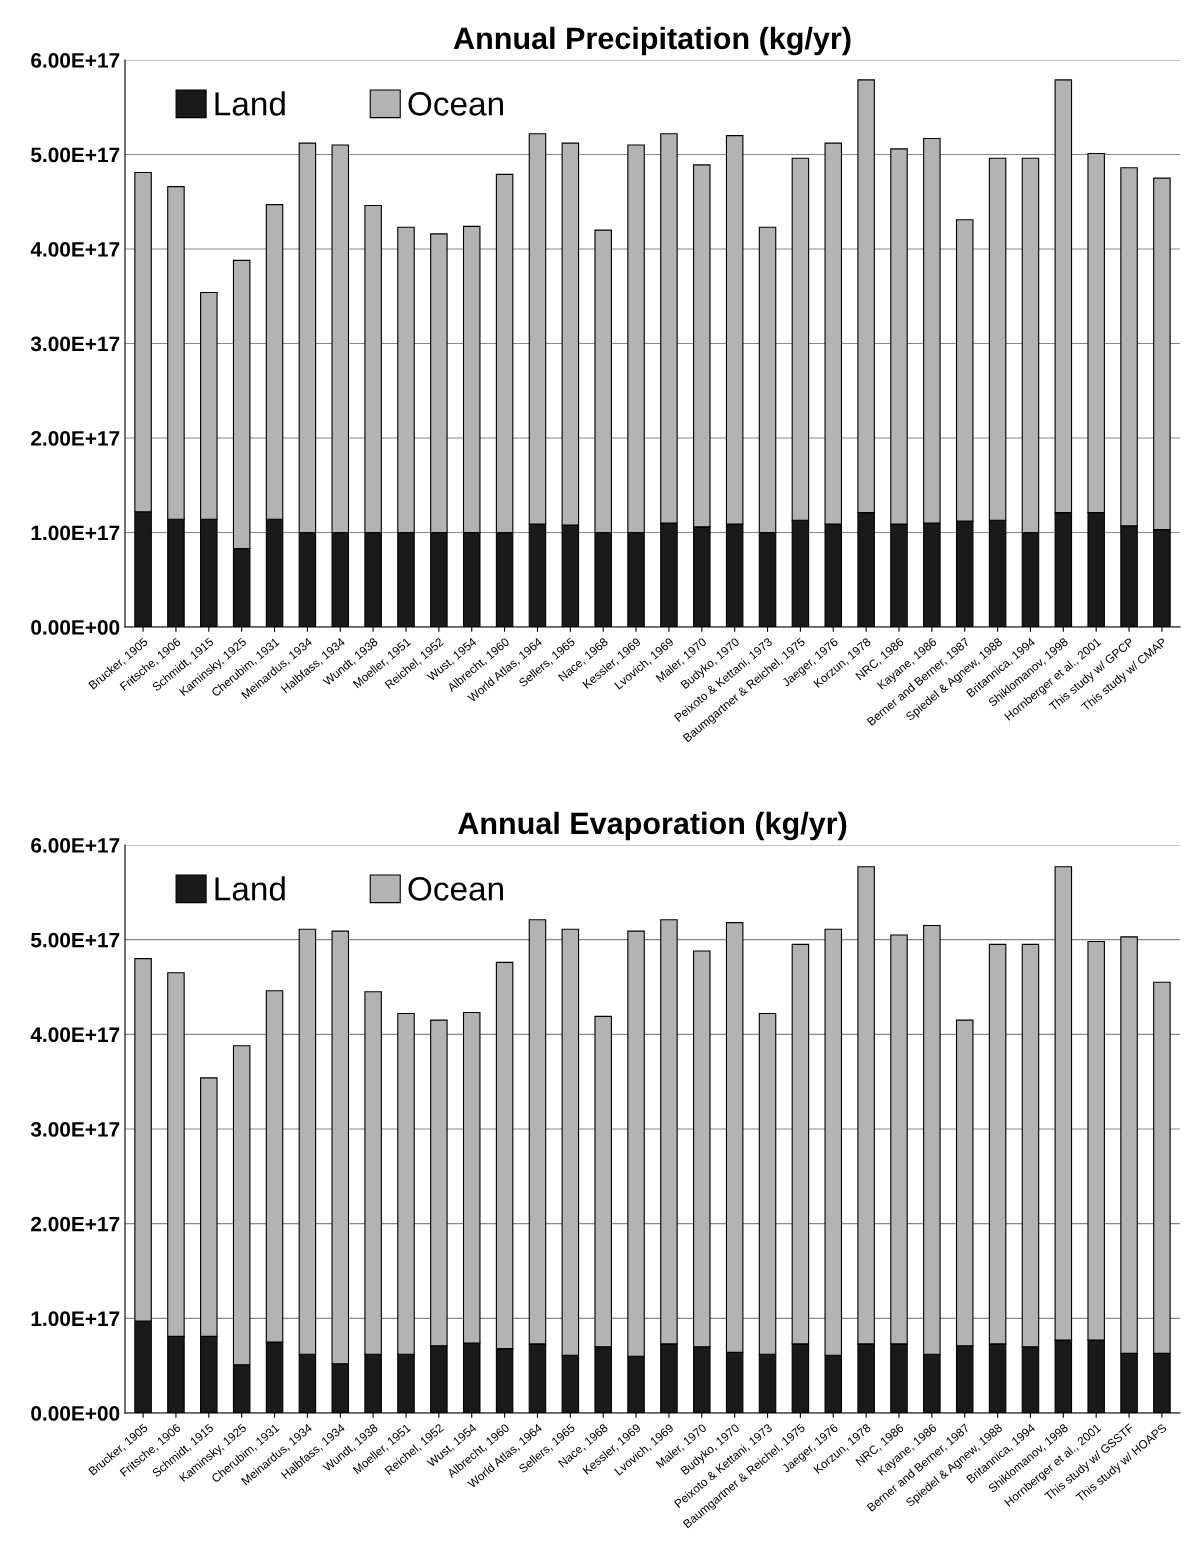  What do you see at coordinates (652, 826) in the screenshot?
I see `chart-title: Annual Evaporation (kg/yr)` at bounding box center [652, 826].